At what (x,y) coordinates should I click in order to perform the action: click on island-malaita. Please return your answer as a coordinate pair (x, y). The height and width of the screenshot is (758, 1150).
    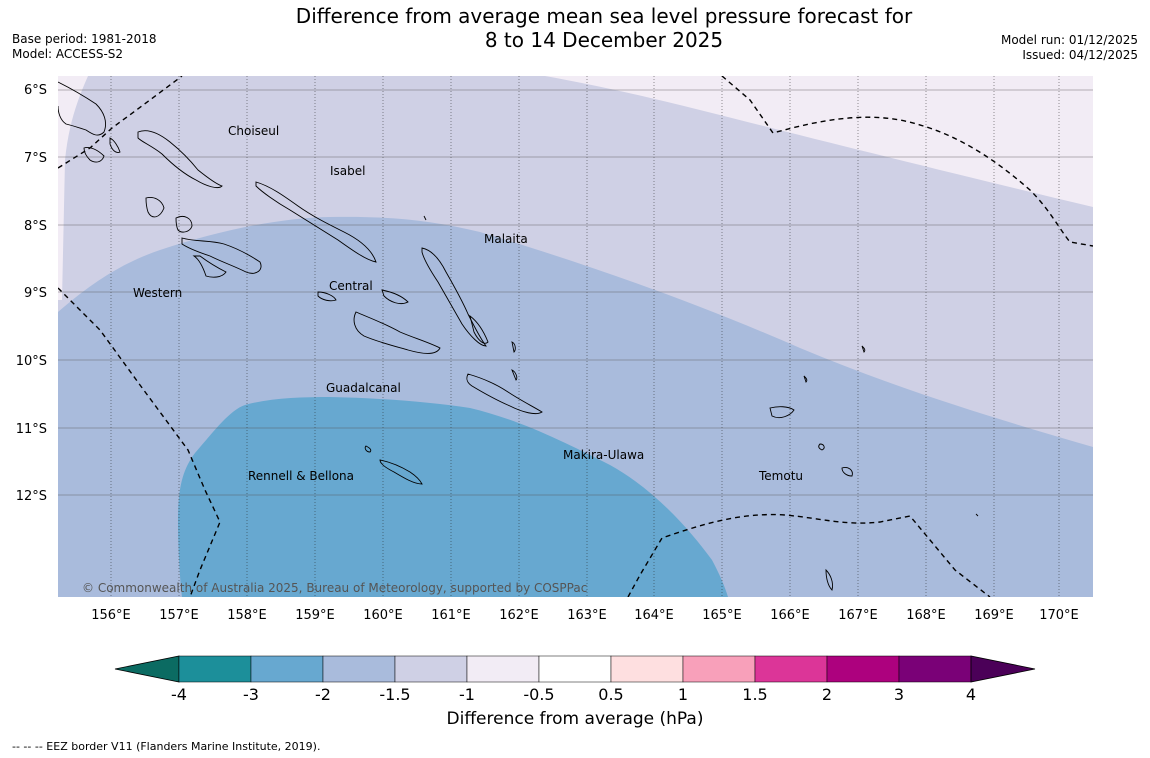
    Looking at the image, I should click on (454, 297).